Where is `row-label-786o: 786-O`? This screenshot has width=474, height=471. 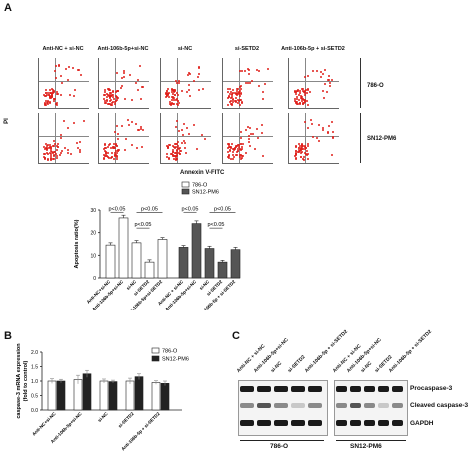
row-label-786o: 786-O is located at coordinates (375, 86).